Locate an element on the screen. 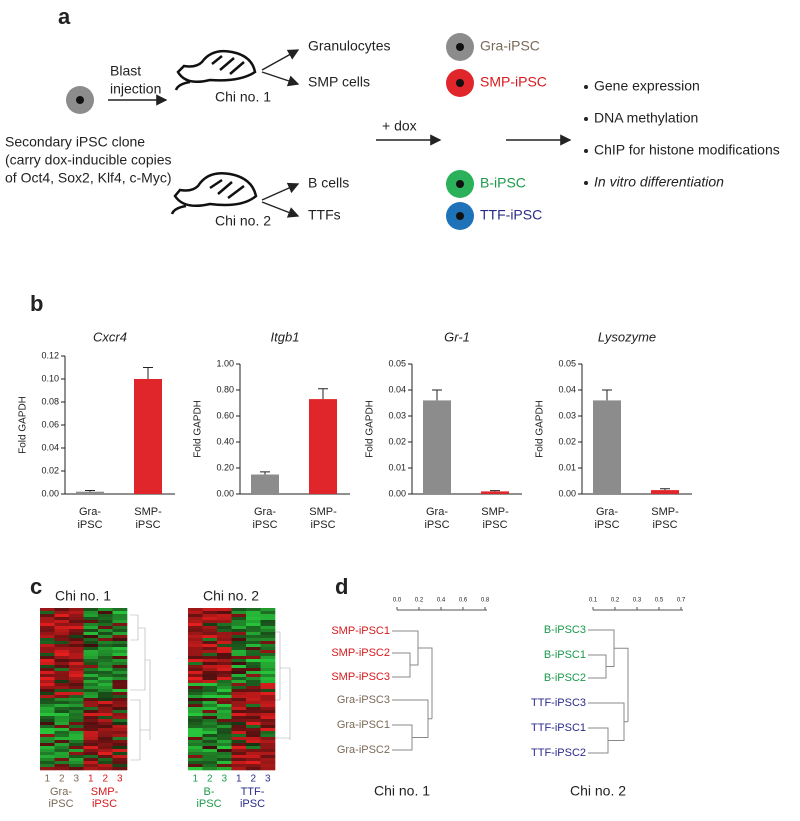  scale-label: 0.0 is located at coordinates (397, 601).